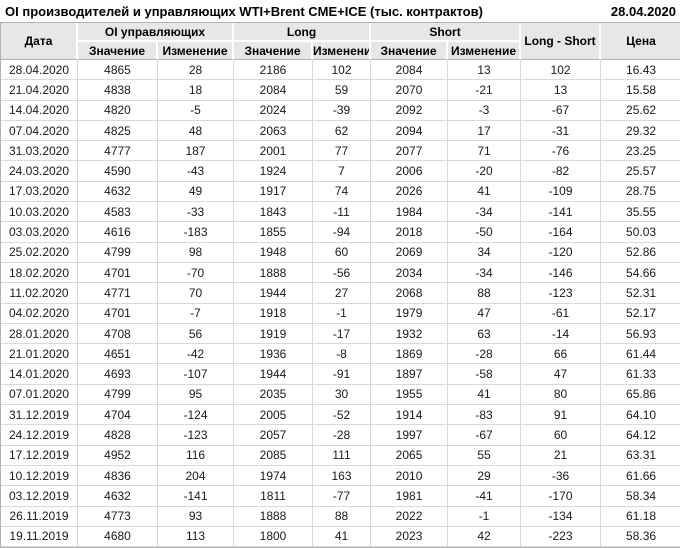 The width and height of the screenshot is (680, 548). Describe the element at coordinates (39, 171) in the screenshot. I see `cell-date: 24.03.2020` at that location.